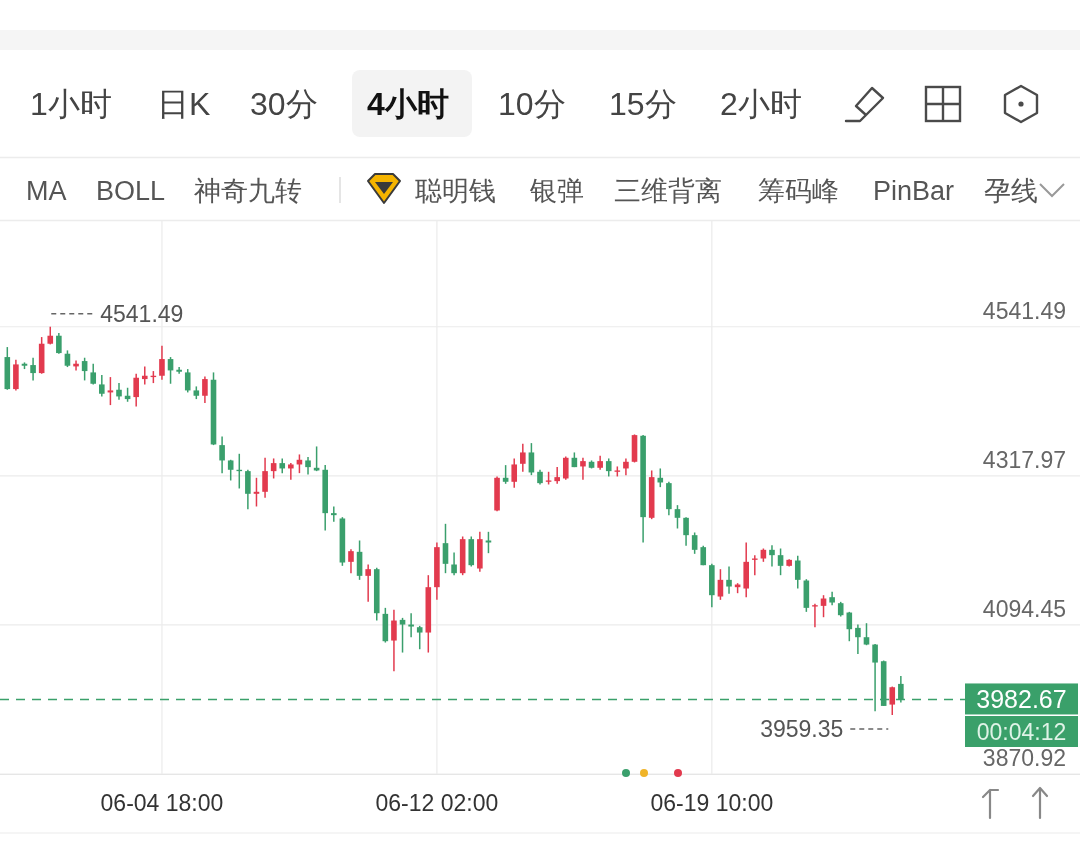 The image size is (1080, 842). I want to click on text: 三维背离, so click(668, 191).